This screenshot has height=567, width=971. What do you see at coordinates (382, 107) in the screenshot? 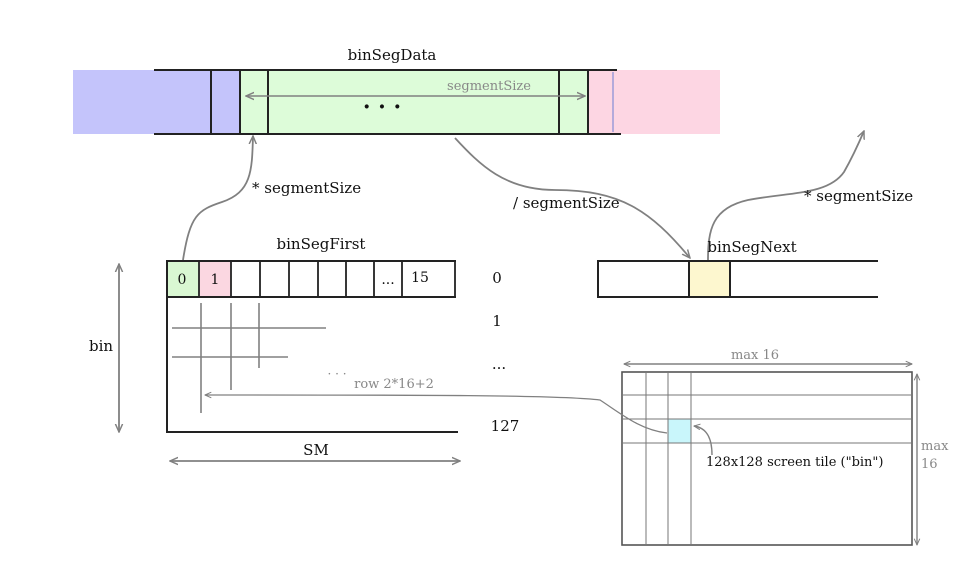
I see `binsegdata-ellipsis: · · ·` at bounding box center [382, 107].